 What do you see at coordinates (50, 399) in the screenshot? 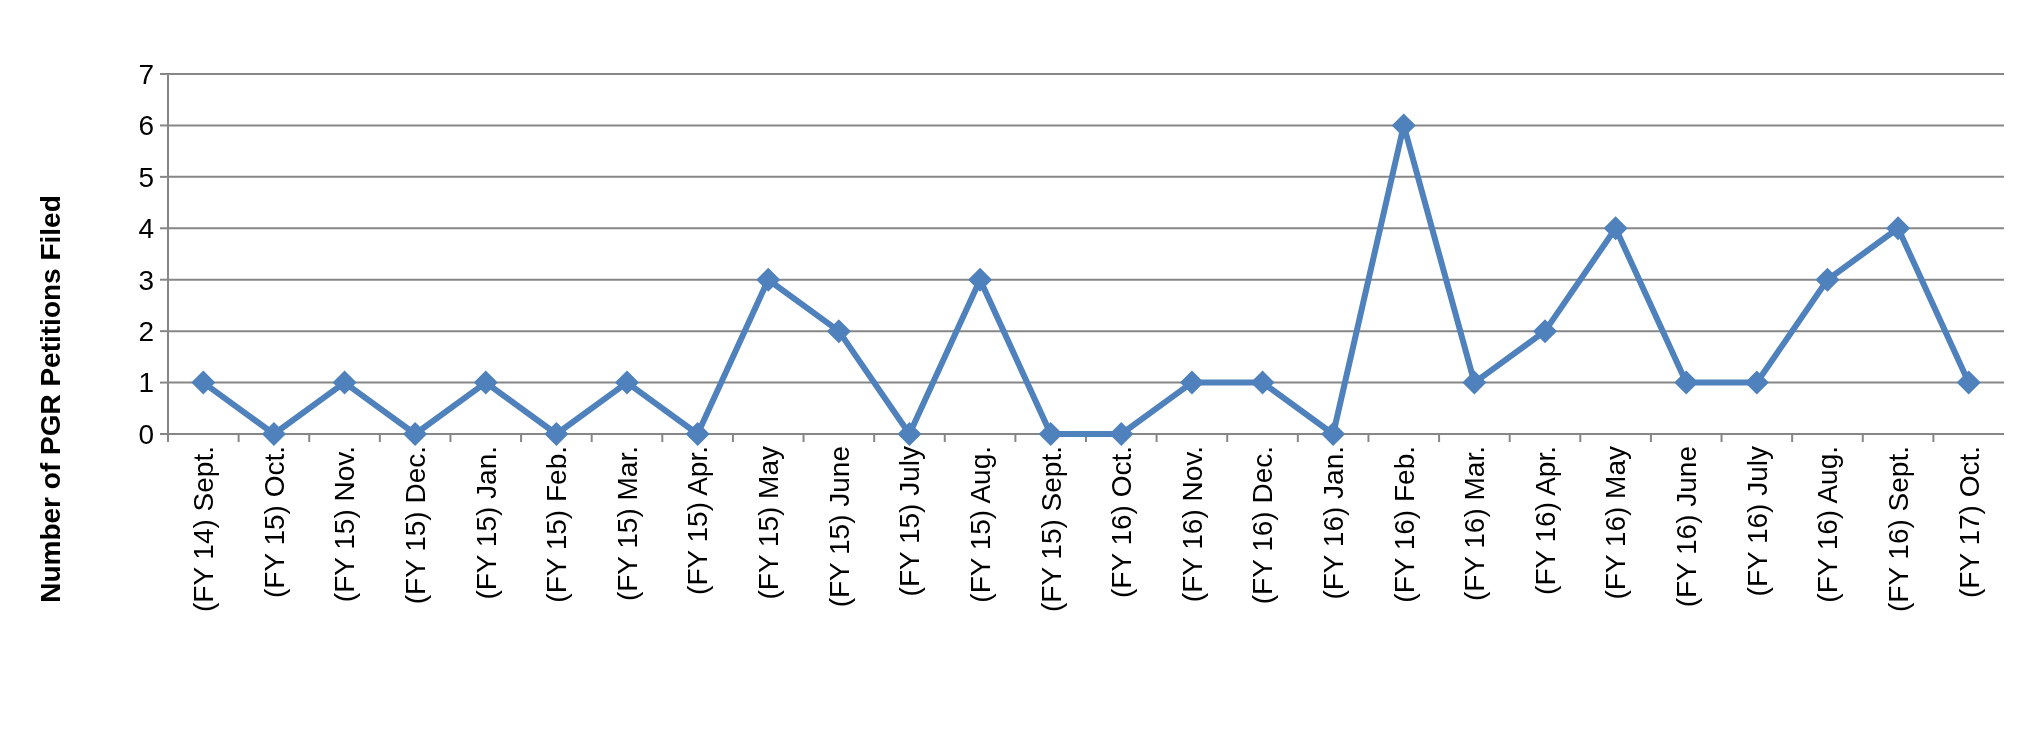
I see `y-axis-title: Number of PGR Petitions Filed` at bounding box center [50, 399].